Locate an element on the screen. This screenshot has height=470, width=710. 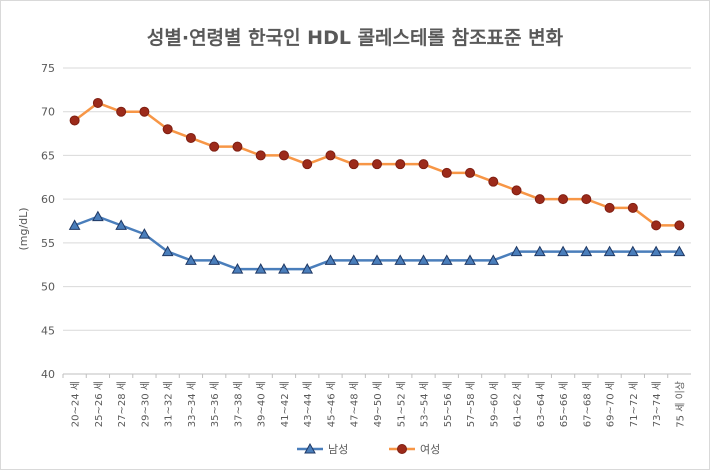
y-tick-label: 60 is located at coordinates (48, 199).